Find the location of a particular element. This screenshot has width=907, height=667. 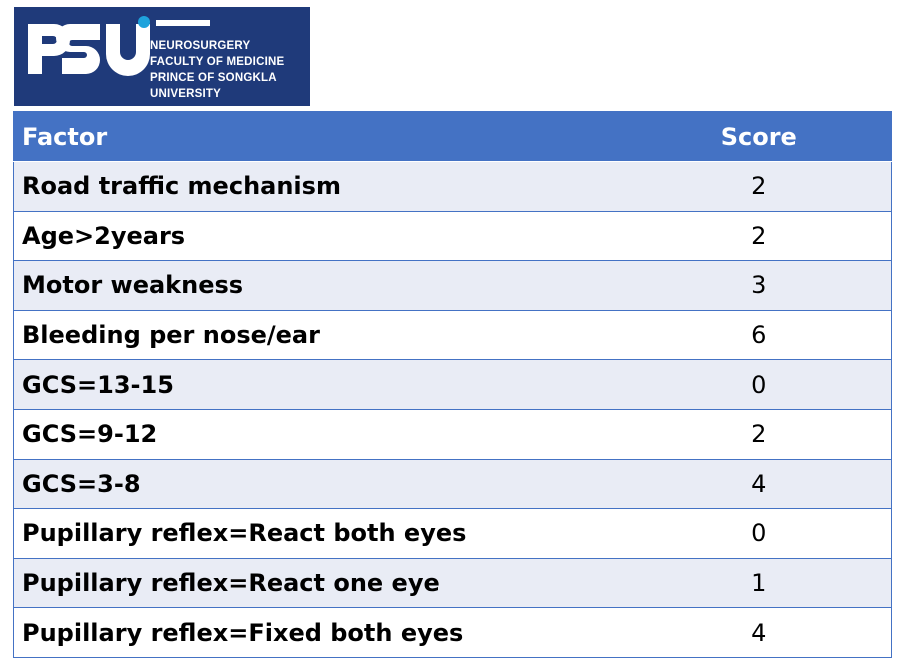

factor-cell: Pupillary reflex=Fixed both eyes is located at coordinates (320, 632).